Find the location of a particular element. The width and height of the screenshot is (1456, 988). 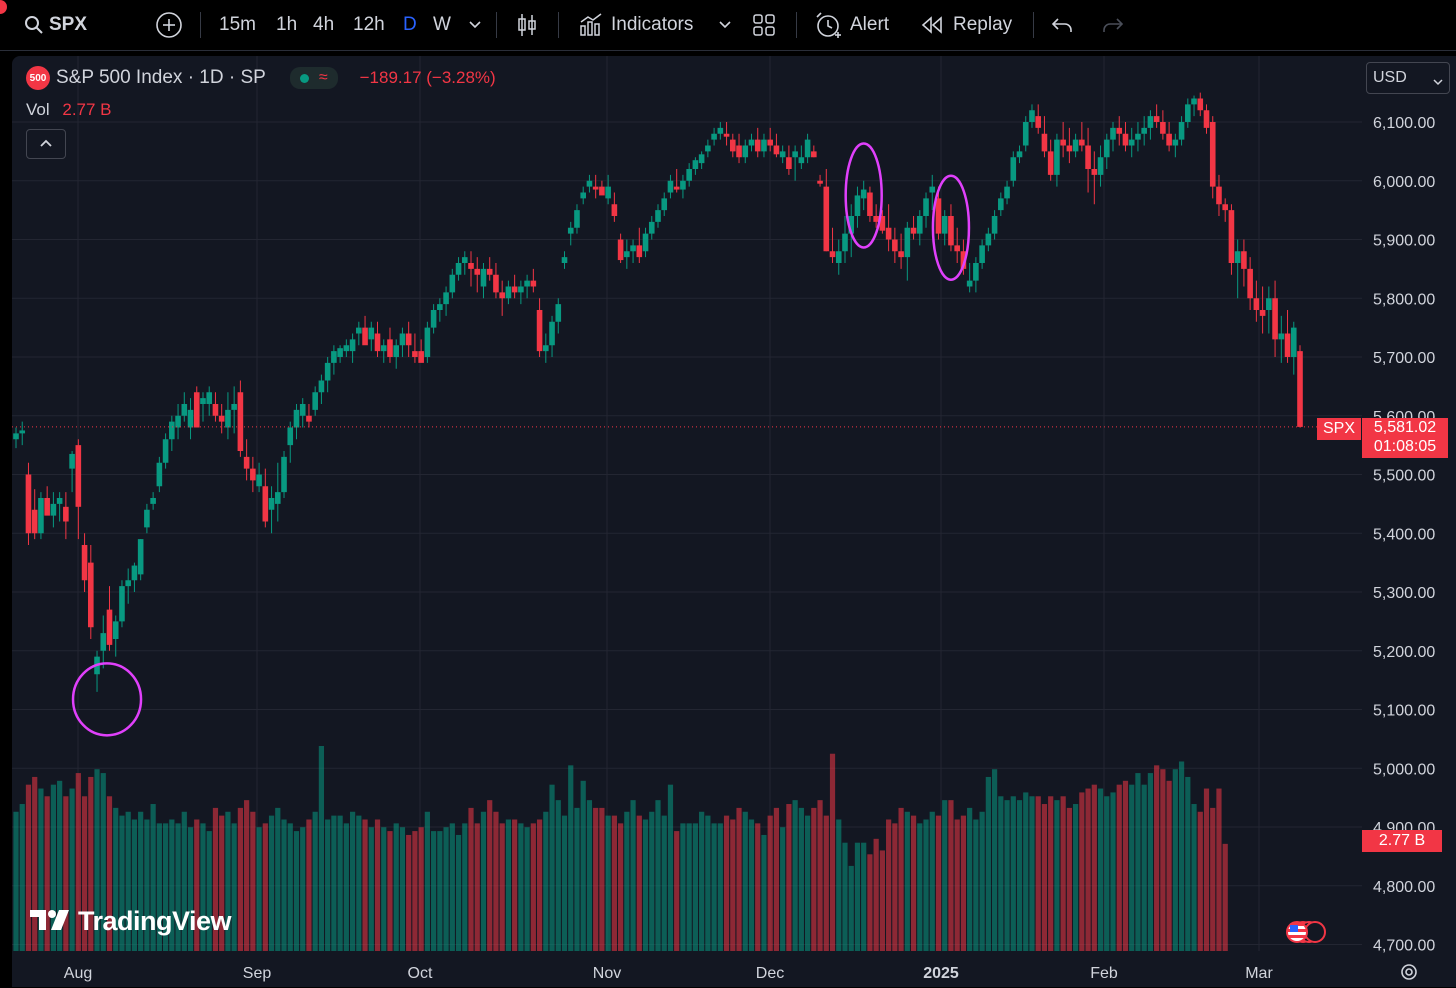

alert-button: Alert is located at coordinates (851, 25).